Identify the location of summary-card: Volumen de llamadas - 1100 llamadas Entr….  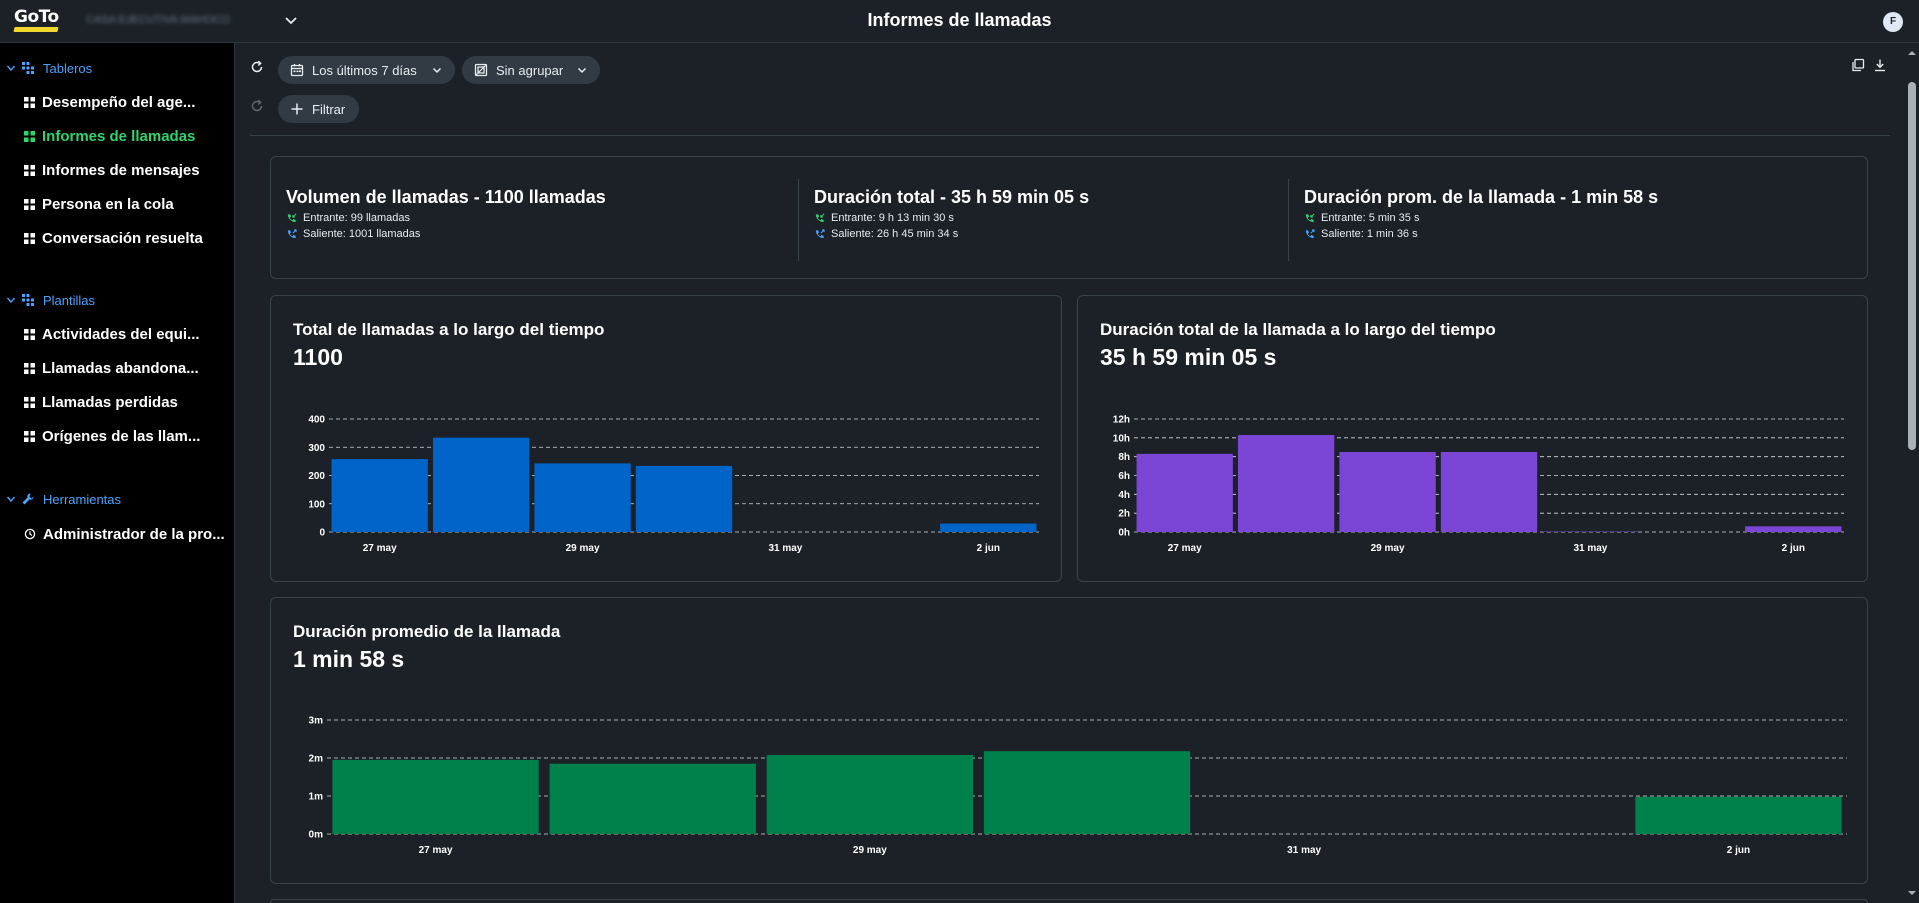
(1069, 217).